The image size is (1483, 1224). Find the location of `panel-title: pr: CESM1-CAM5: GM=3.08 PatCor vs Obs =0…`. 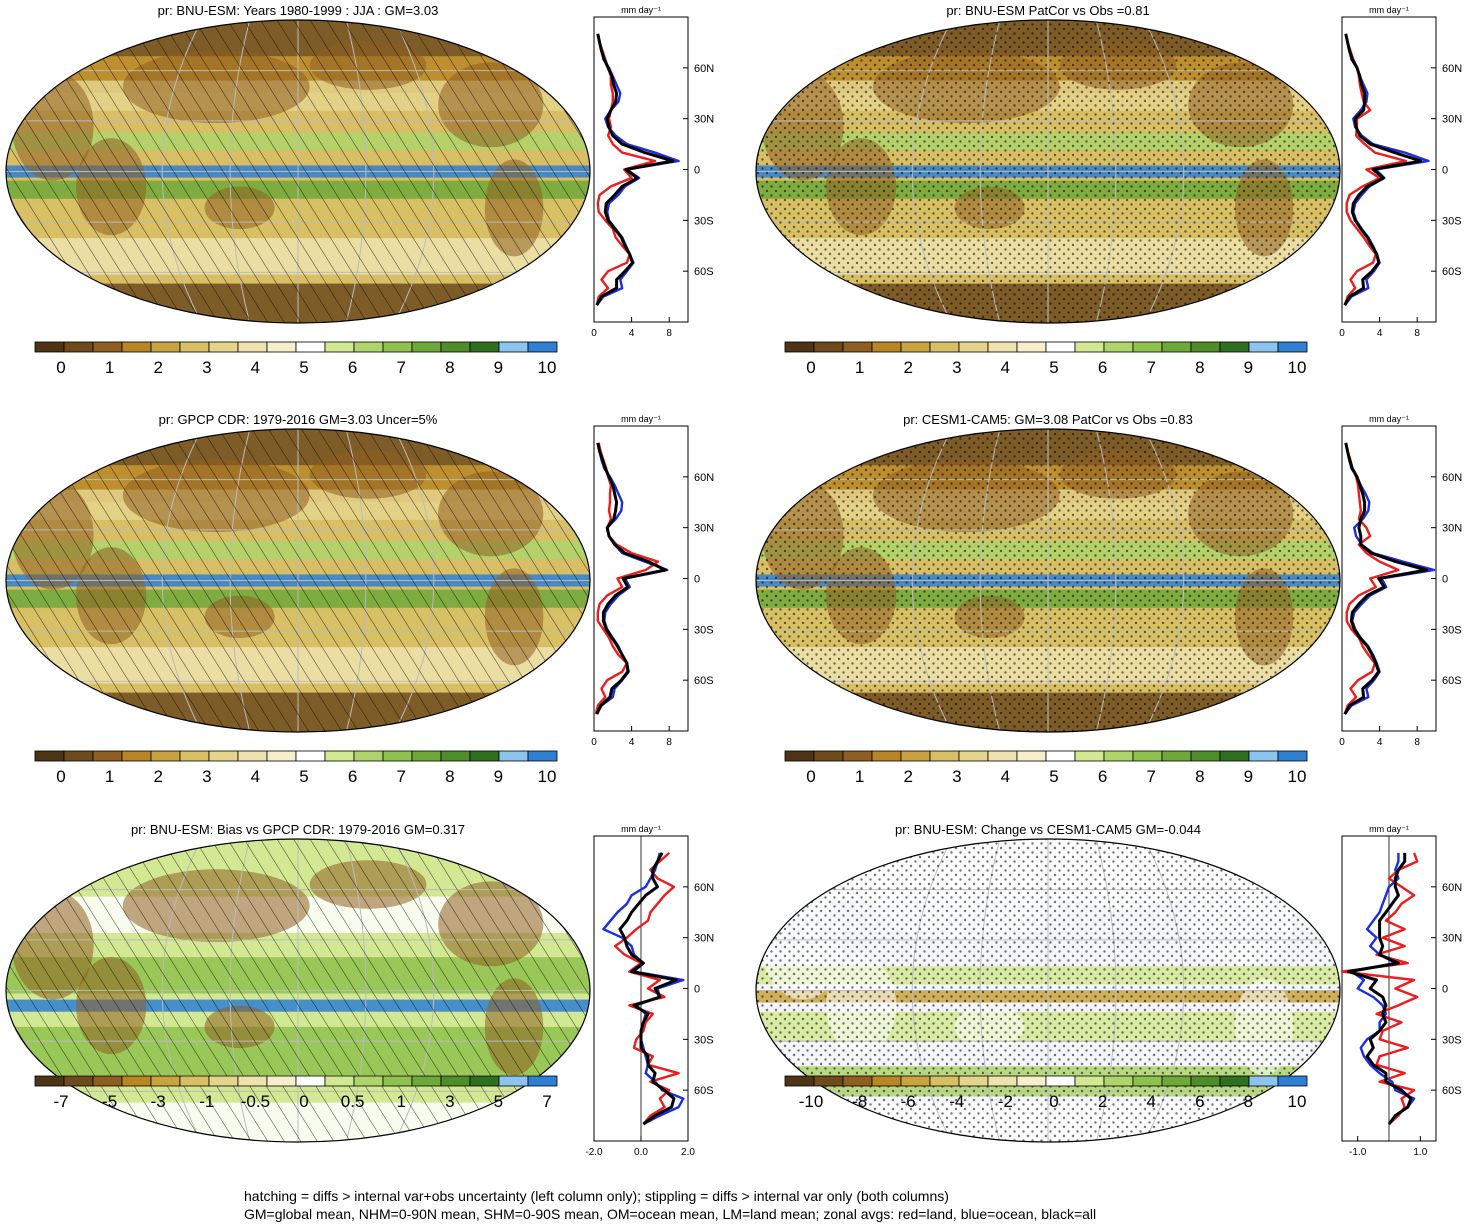

panel-title: pr: CESM1-CAM5: GM=3.08 PatCor vs Obs =0… is located at coordinates (1048, 419).